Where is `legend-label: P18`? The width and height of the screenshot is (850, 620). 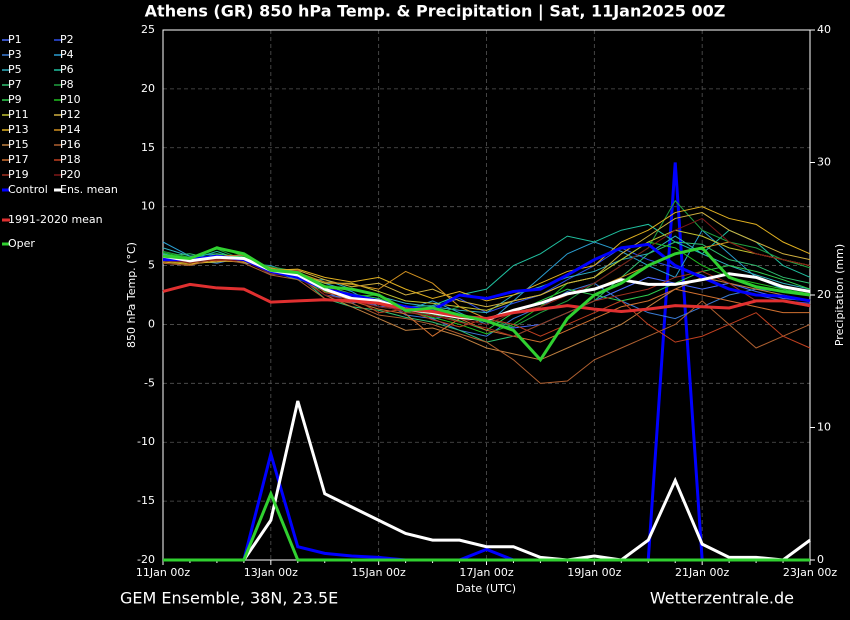
legend-label: P18 is located at coordinates (70, 159).